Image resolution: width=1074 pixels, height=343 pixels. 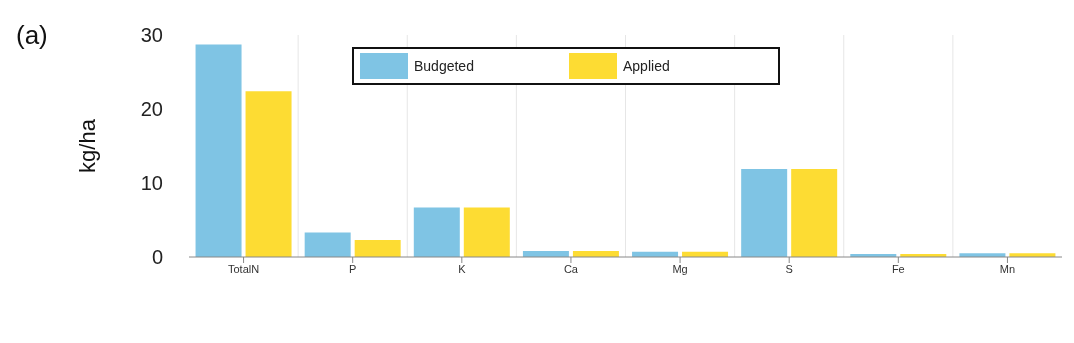 I want to click on x-tick-label: TotalN, so click(x=243, y=268).